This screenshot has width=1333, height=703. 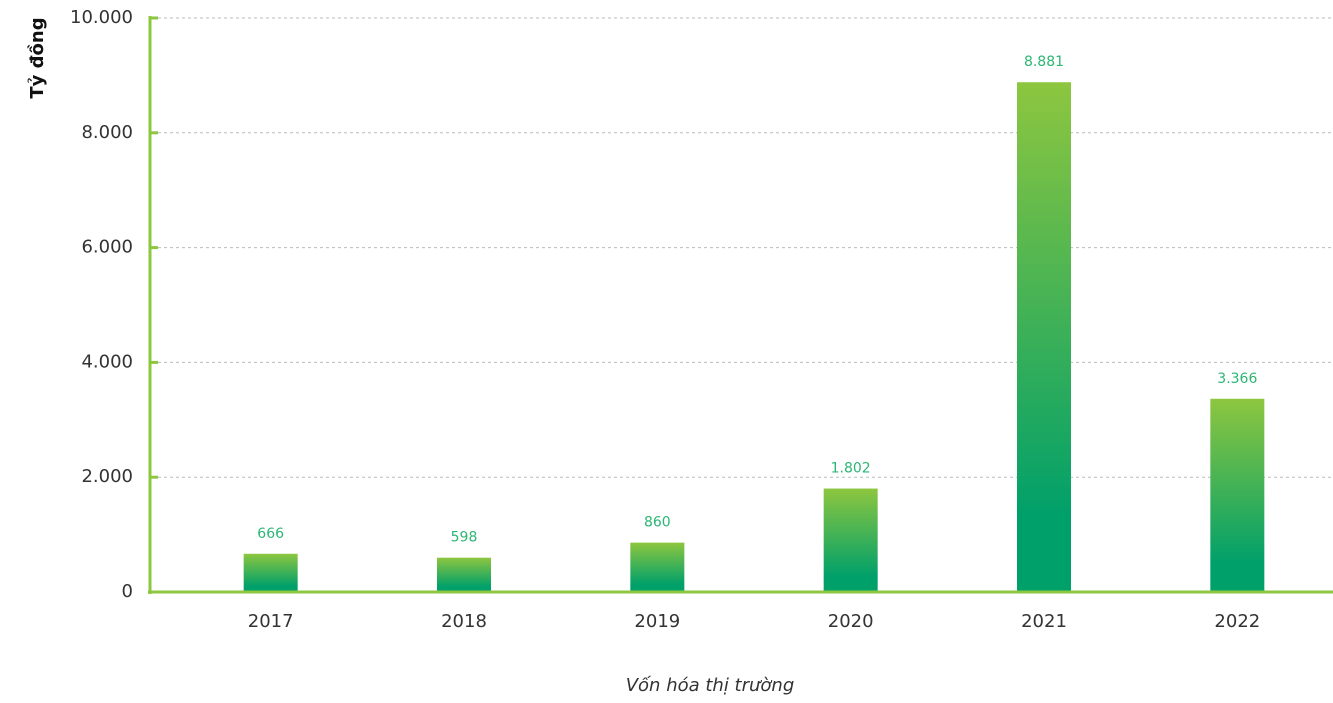 What do you see at coordinates (107, 247) in the screenshot?
I see `y-tick-label: 6.000` at bounding box center [107, 247].